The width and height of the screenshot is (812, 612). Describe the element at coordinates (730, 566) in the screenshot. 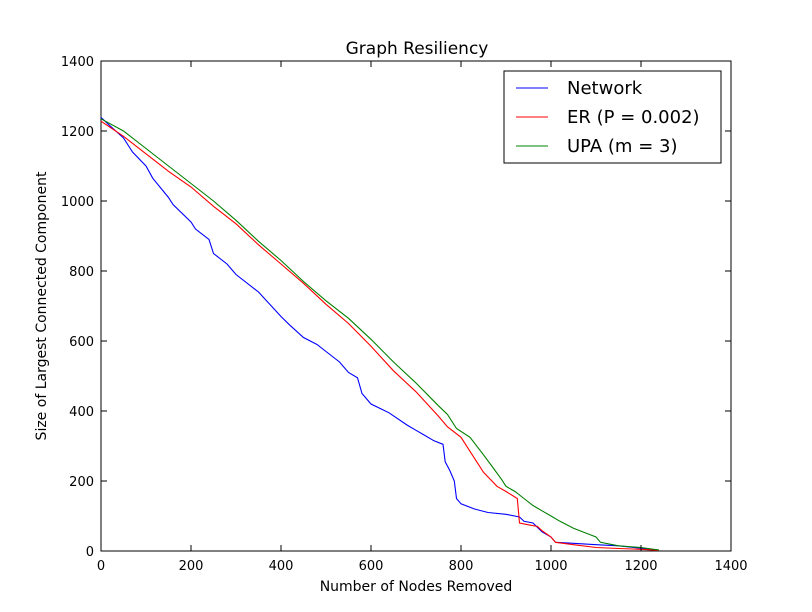

I see `x-tick-label: 1400` at that location.